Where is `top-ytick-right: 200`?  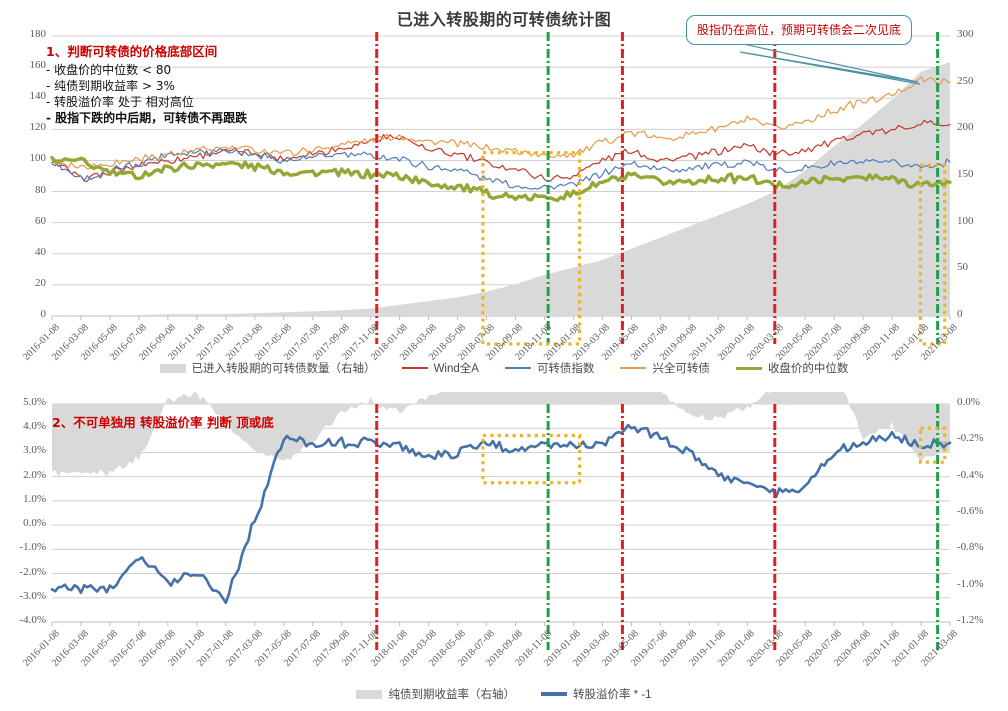
top-ytick-right: 200 is located at coordinates (965, 127).